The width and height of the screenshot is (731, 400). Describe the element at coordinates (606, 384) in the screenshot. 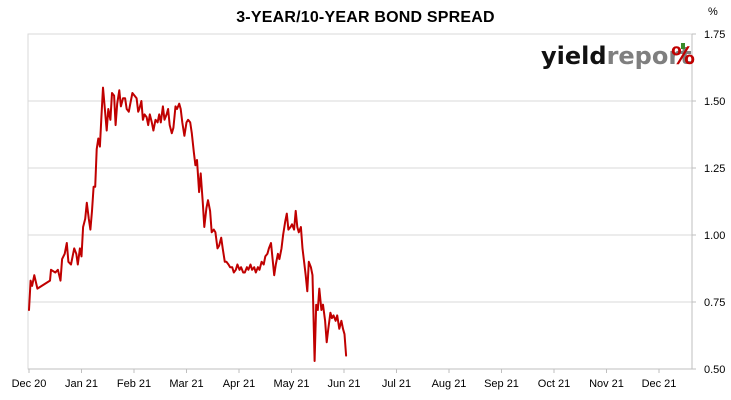

I see `x-tick-label: Nov 21` at that location.